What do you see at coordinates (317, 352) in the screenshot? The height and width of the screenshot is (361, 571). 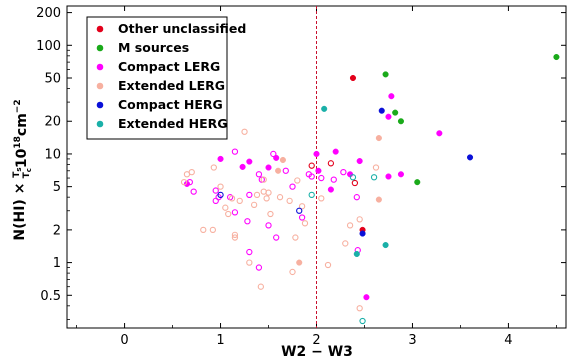 I see `x-axis-label: W2 − W3` at bounding box center [317, 352].